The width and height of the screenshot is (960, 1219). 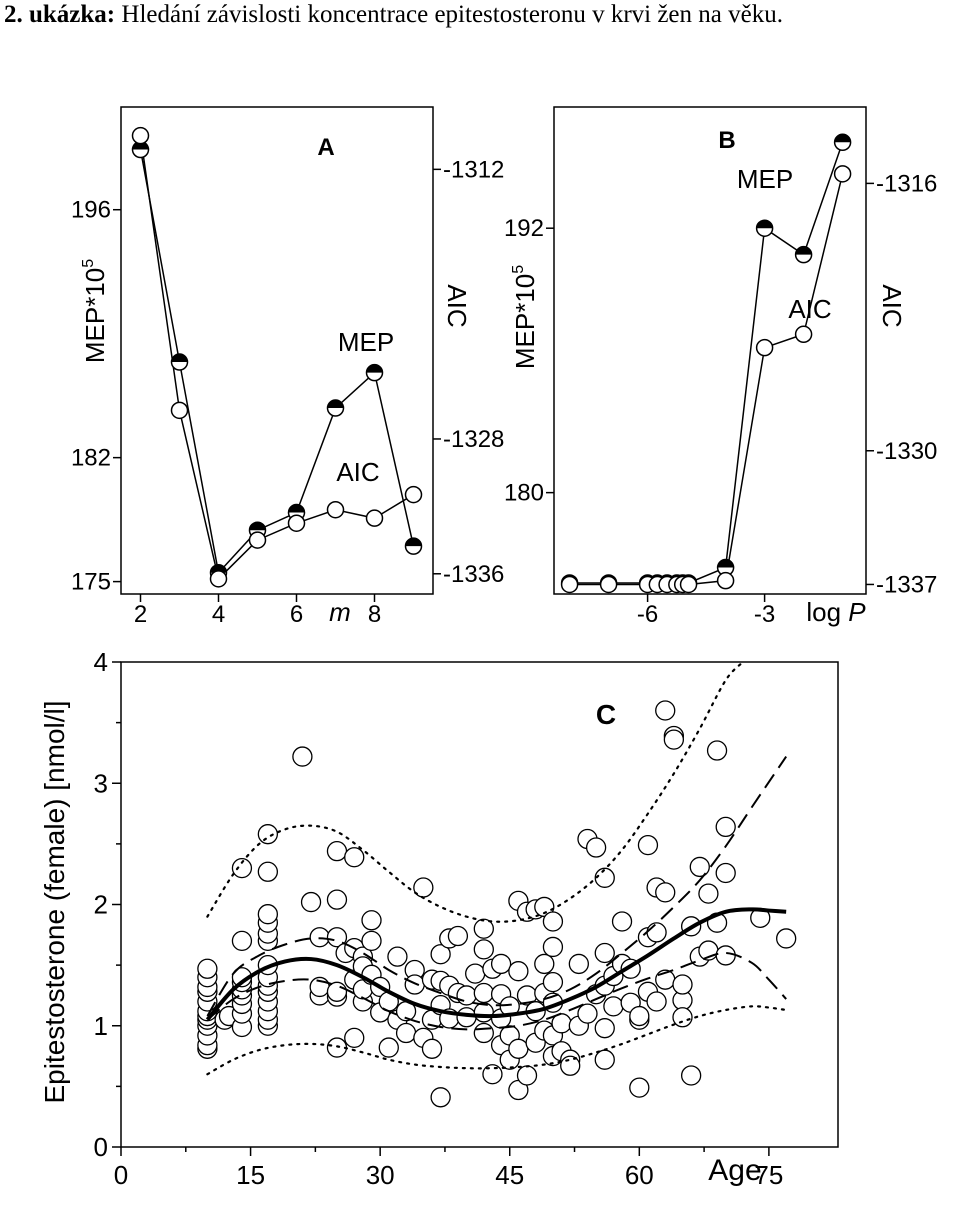 What do you see at coordinates (734, 1170) in the screenshot?
I see `x-axis-label: Age` at bounding box center [734, 1170].